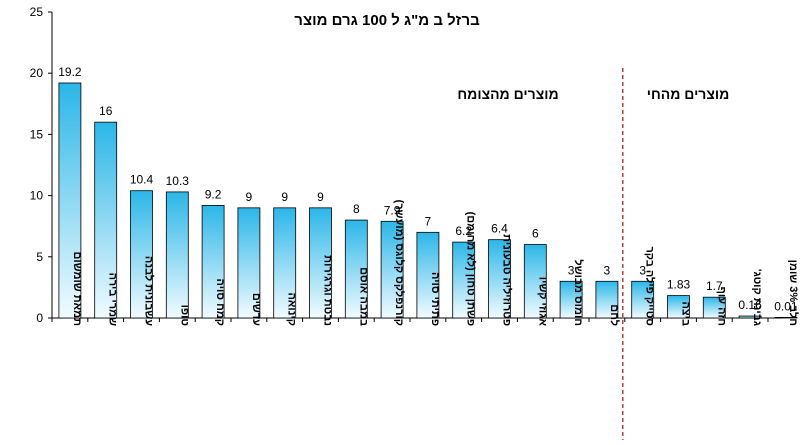 Image resolution: width=800 pixels, height=445 pixels. What do you see at coordinates (363, 296) in the screenshot?
I see `category-label: במבה אוסם` at bounding box center [363, 296].